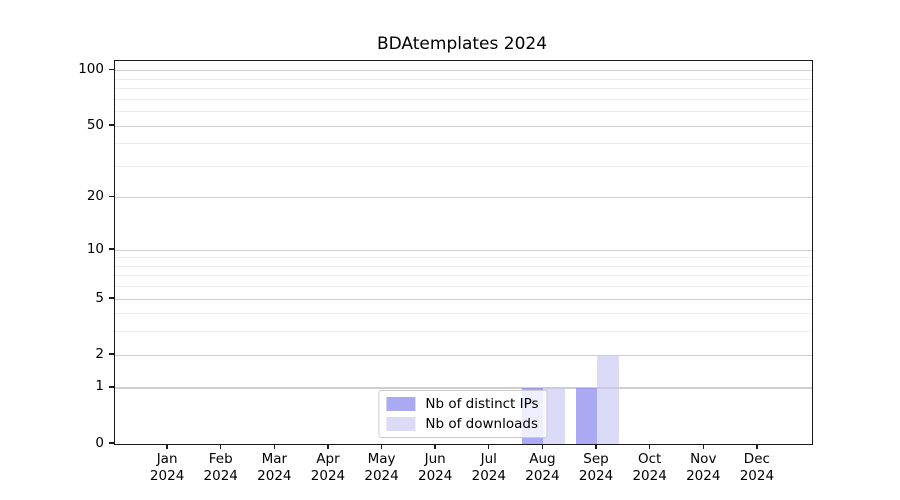 This screenshot has height=500, width=900. Describe the element at coordinates (91, 69) in the screenshot. I see `y-tick-label: 100` at that location.